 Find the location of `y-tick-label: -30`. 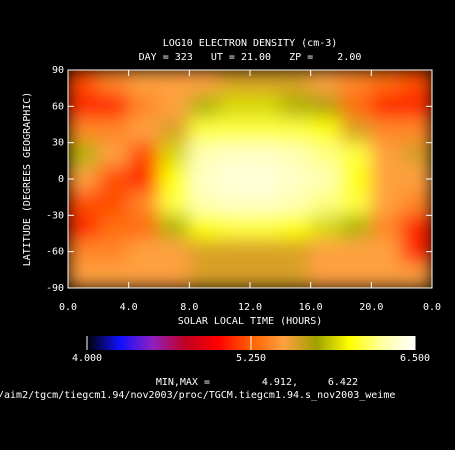

y-tick-label: -30 is located at coordinates (55, 215).